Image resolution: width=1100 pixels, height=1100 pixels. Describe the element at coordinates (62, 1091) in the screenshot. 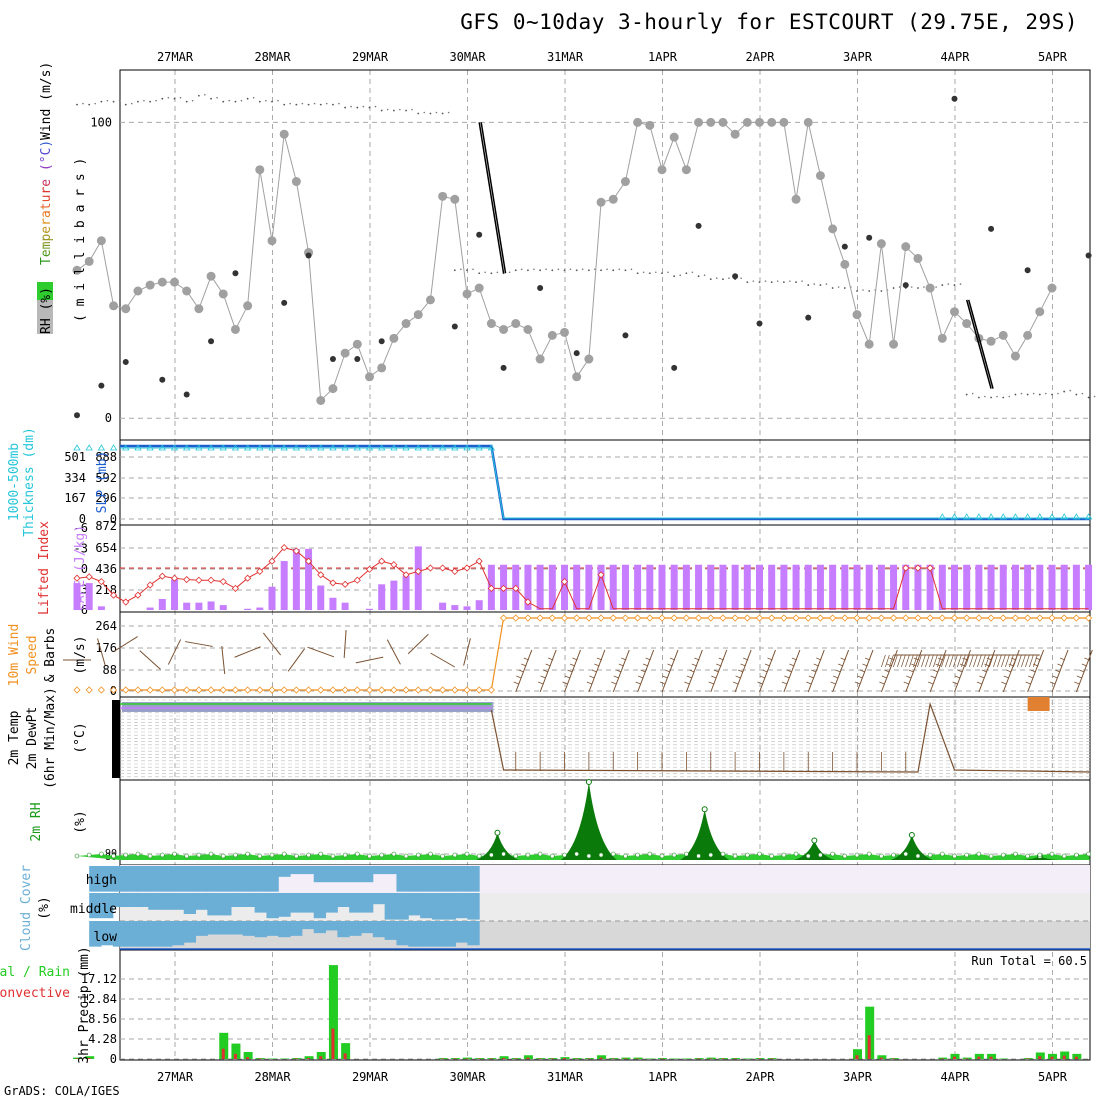

I see `footer-credit: GrADS: COLA/IGES` at that location.